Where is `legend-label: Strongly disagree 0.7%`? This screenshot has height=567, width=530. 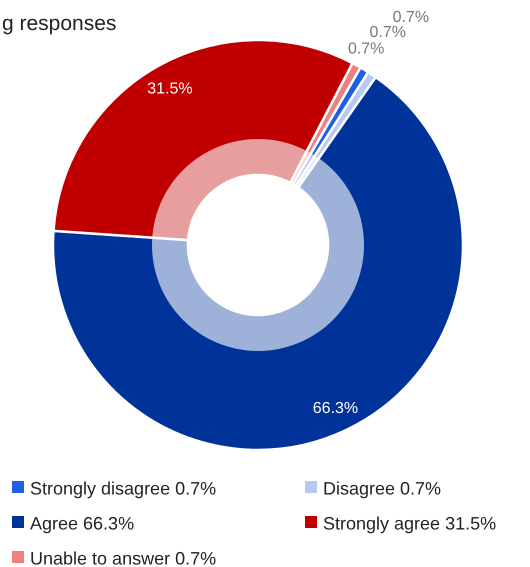 legend-label: Strongly disagree 0.7% is located at coordinates (123, 488).